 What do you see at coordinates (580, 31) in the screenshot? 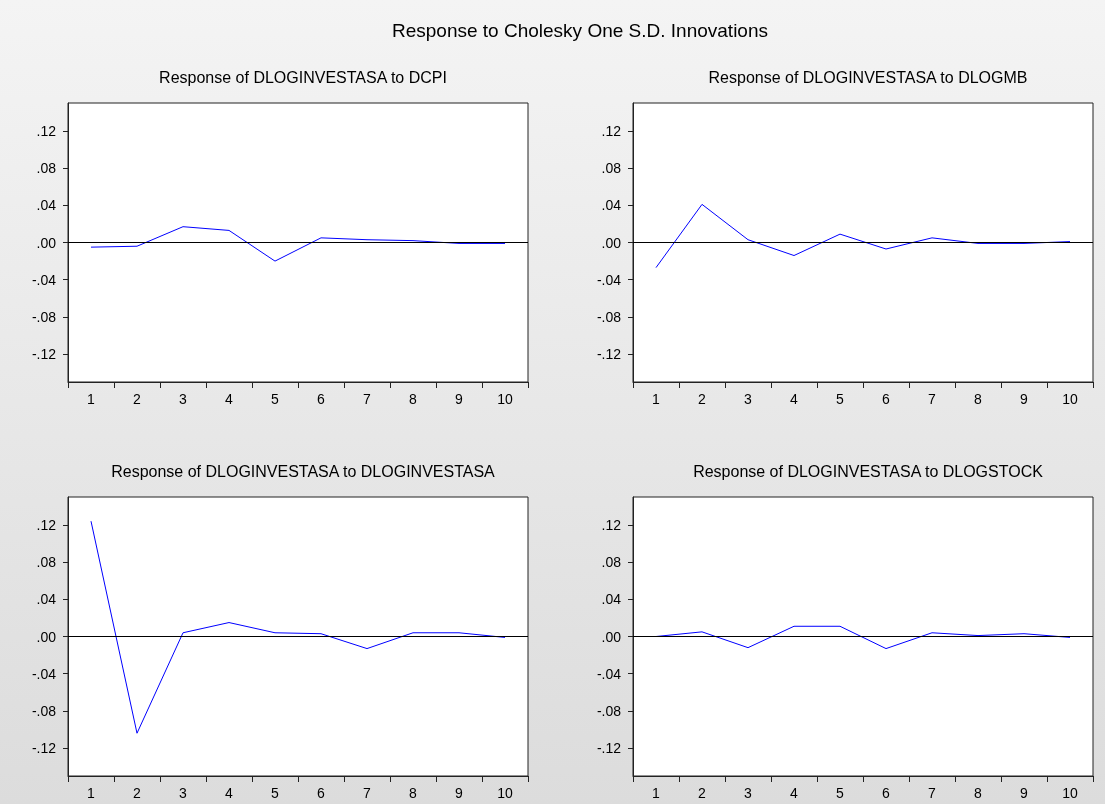
I see `text: Response to Cholesky One S.D. Innovations` at bounding box center [580, 31].